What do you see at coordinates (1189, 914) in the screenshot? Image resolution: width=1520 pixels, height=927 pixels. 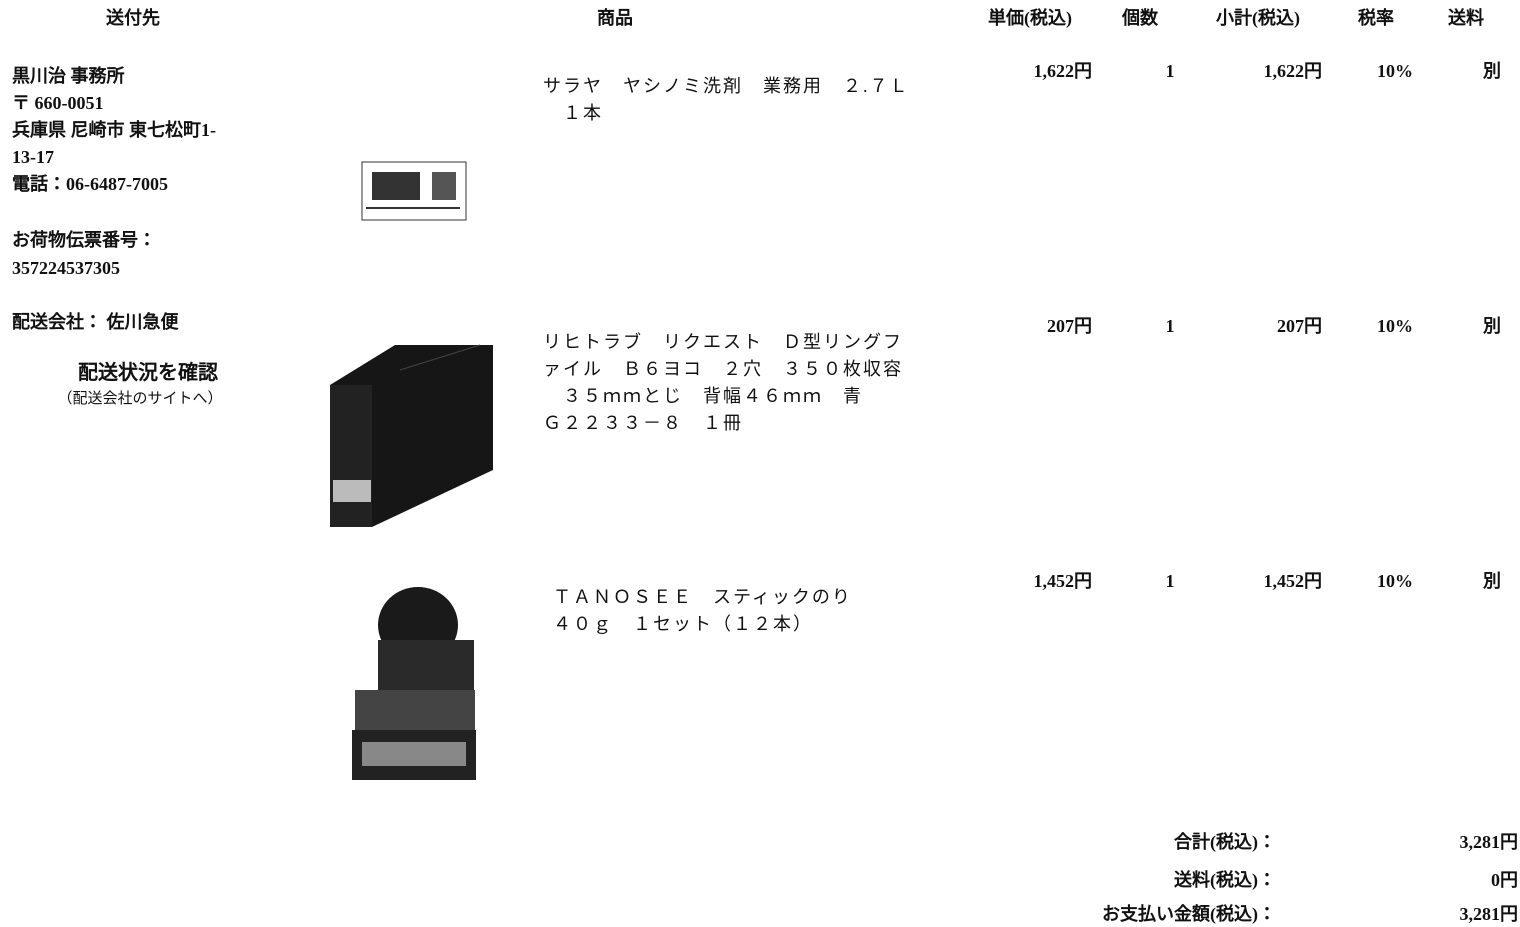 I see `total-label: お支払い金額(税込)：` at bounding box center [1189, 914].